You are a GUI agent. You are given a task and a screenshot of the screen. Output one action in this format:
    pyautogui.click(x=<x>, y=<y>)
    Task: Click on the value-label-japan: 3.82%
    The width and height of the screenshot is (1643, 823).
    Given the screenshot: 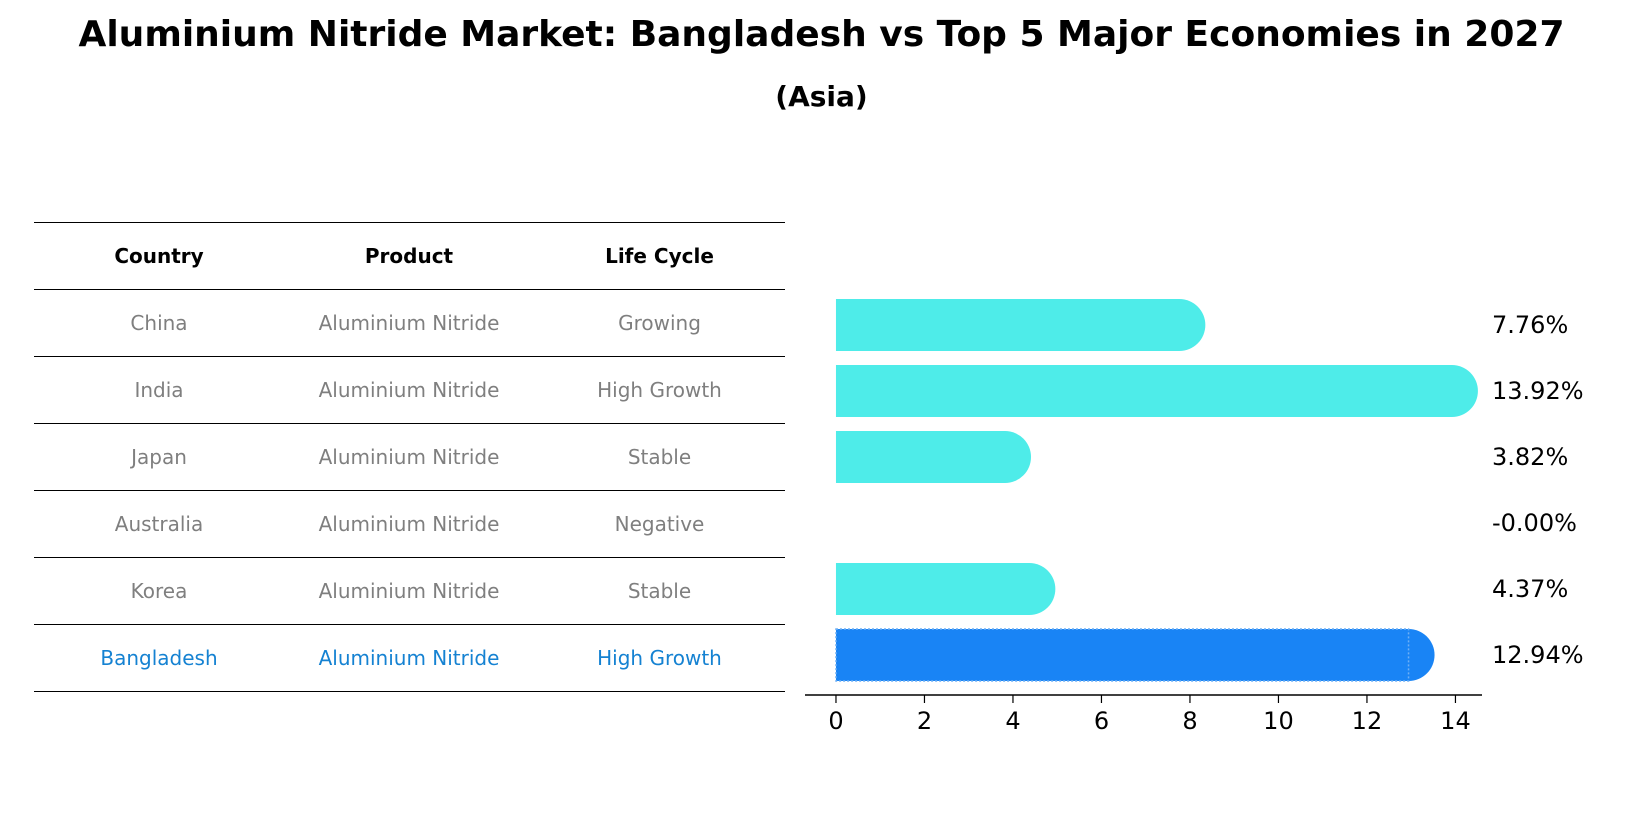 What is the action you would take?
    pyautogui.click(x=1530, y=457)
    